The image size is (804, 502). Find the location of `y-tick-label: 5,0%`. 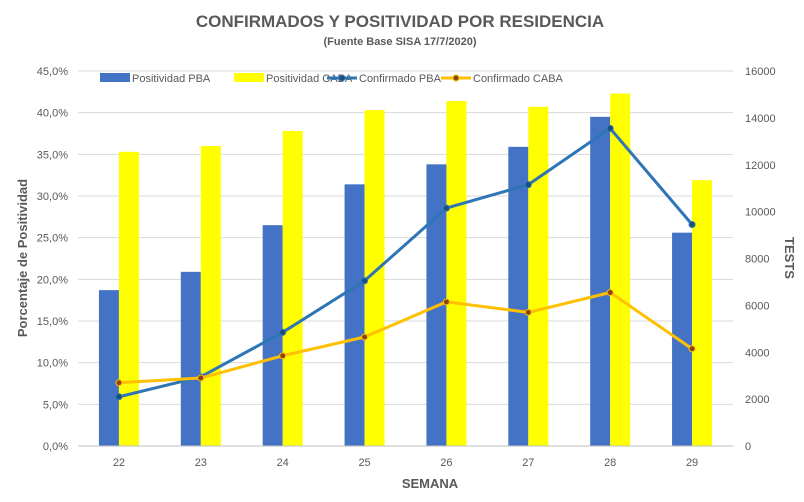

y-tick-label: 5,0% is located at coordinates (55, 405).